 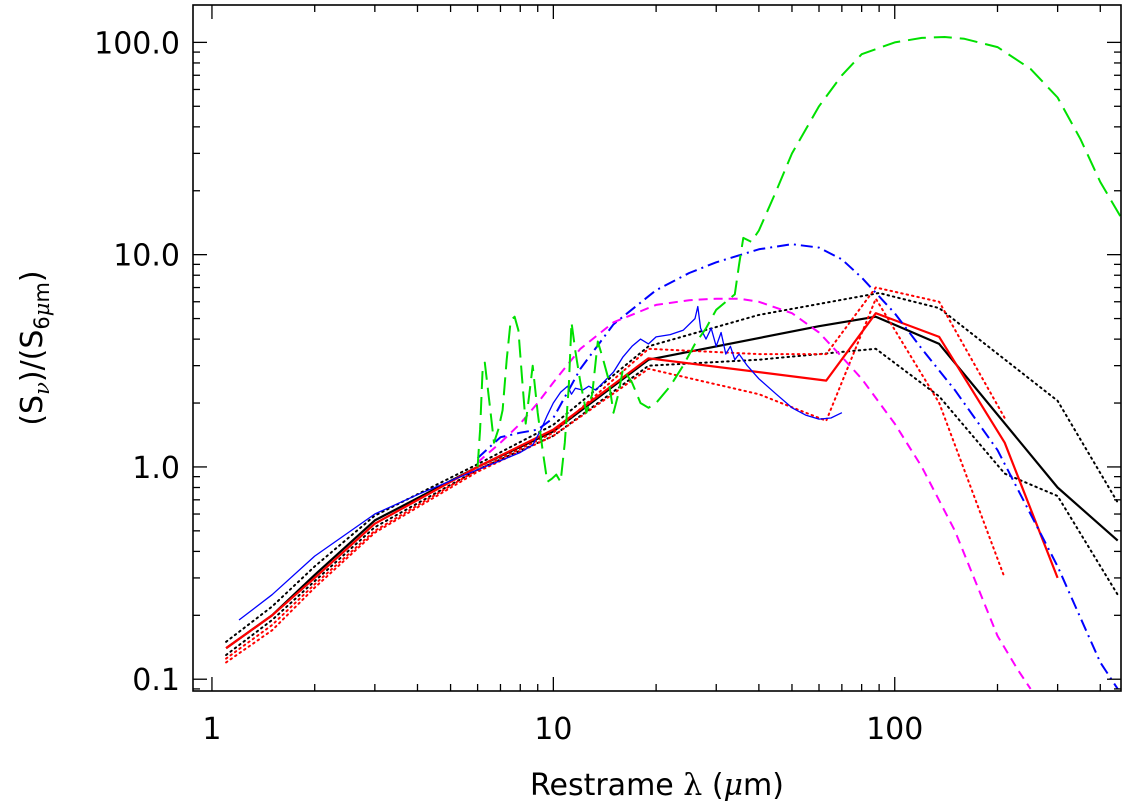 What do you see at coordinates (137, 43) in the screenshot?
I see `y-tick-label: 100.0` at bounding box center [137, 43].